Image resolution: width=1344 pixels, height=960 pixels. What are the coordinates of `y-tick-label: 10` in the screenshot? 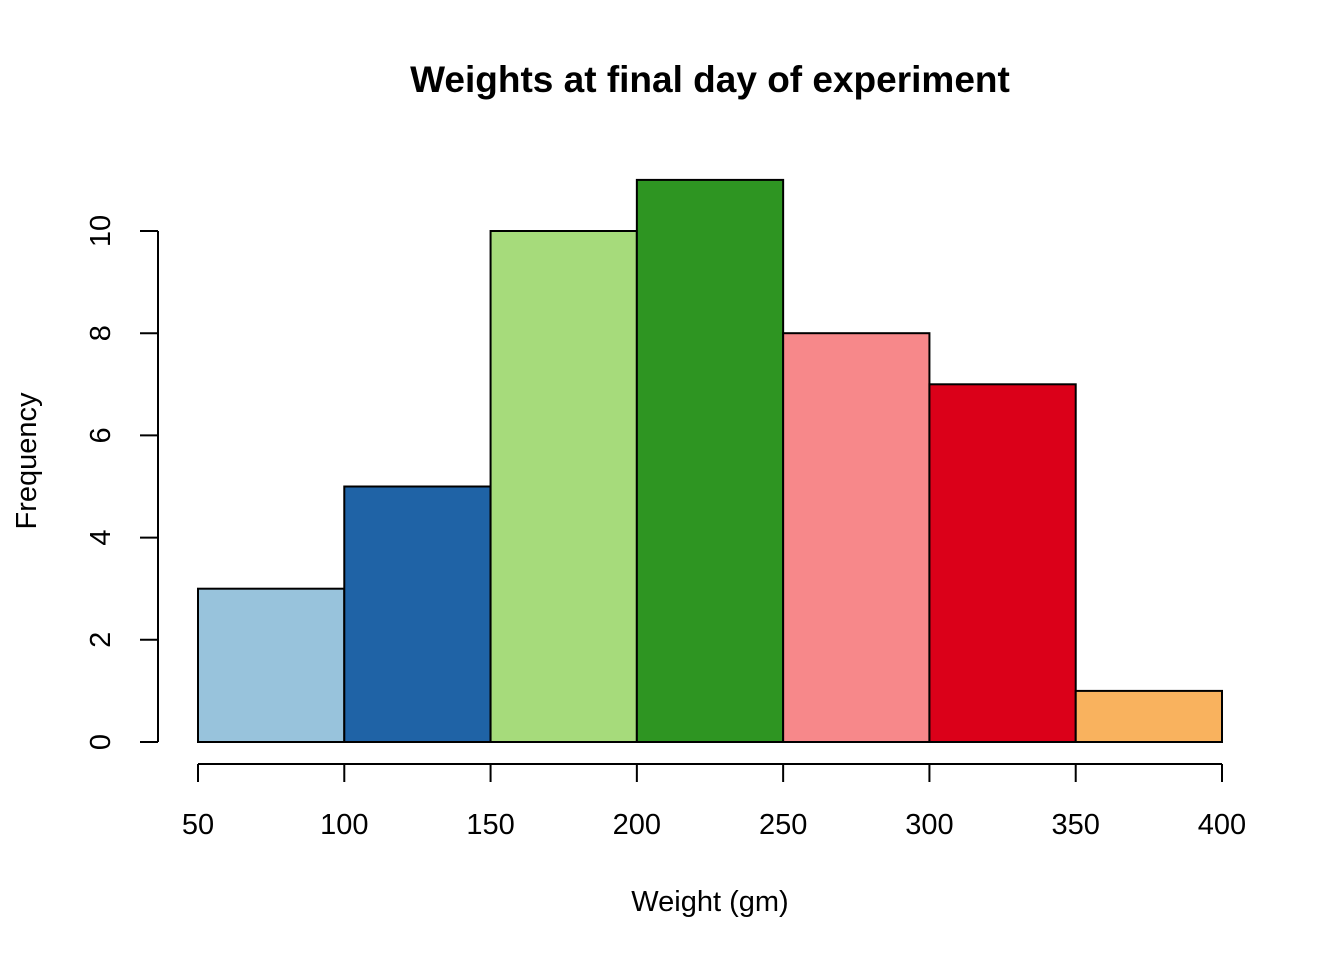 It's located at (101, 231).